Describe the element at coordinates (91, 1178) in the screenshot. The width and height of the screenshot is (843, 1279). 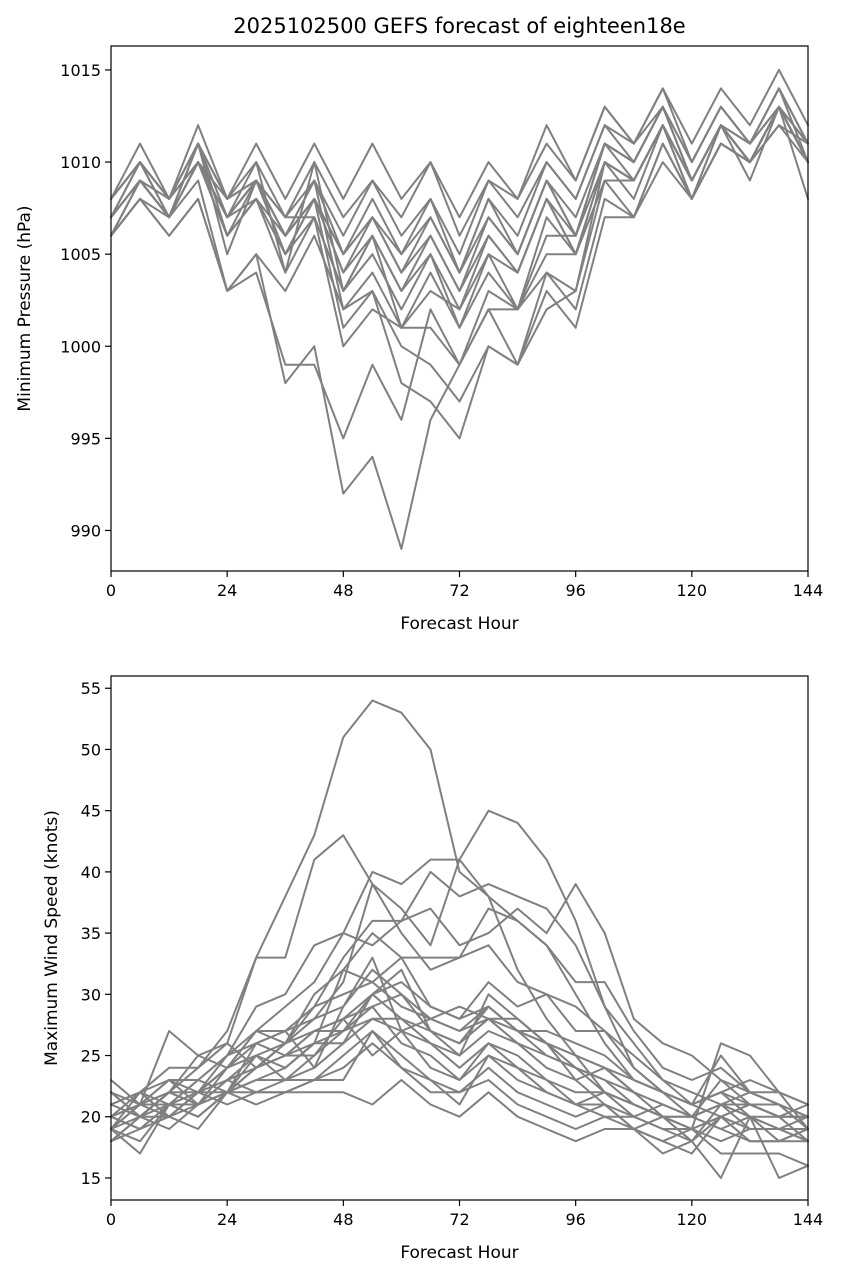
I see `wind-y-tick-label: 15` at that location.